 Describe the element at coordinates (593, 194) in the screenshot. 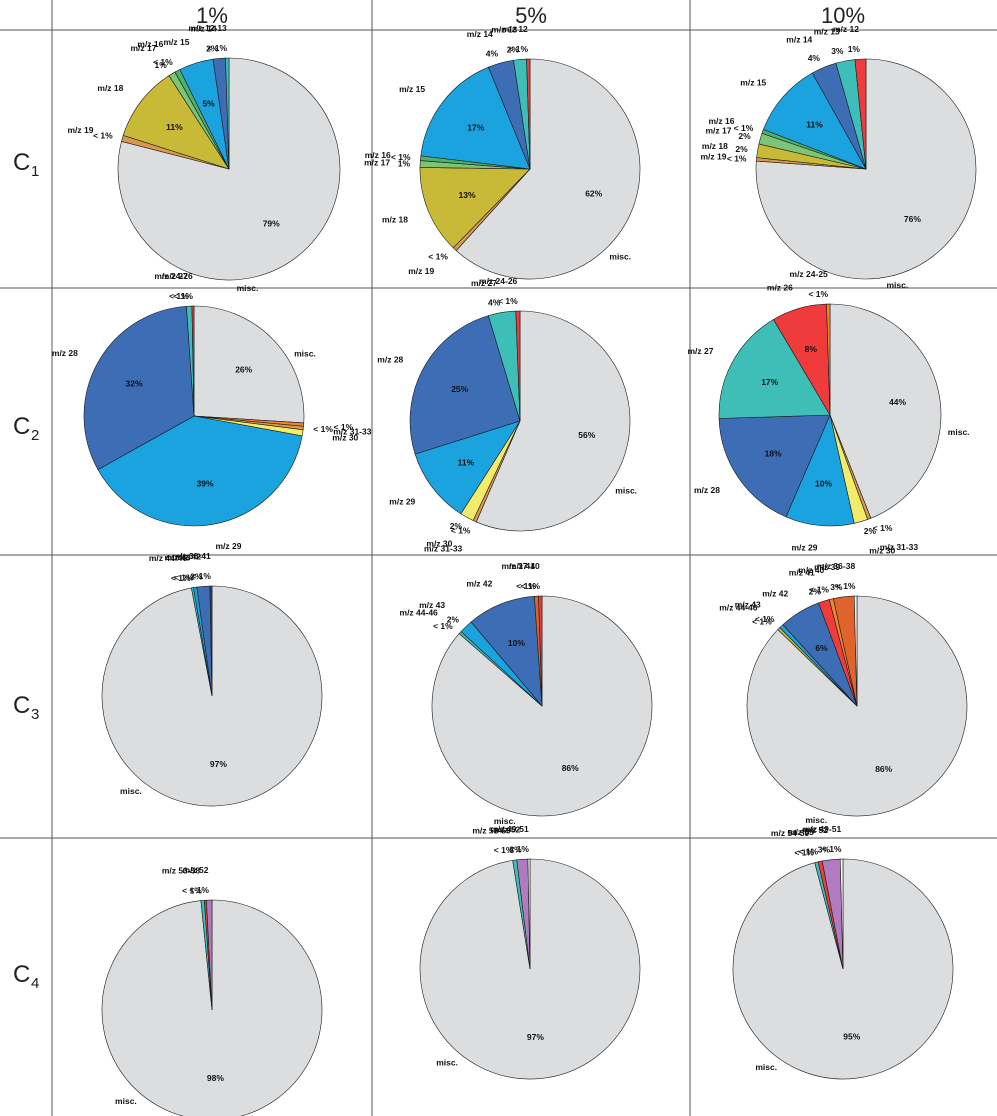

I see `pie-pct-label: 62%` at that location.